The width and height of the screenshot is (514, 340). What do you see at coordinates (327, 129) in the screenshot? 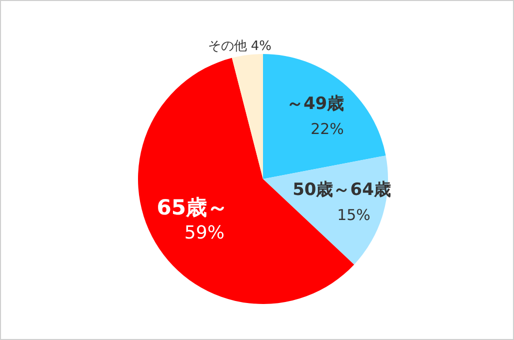
I see `data-label: 22%` at bounding box center [327, 129].